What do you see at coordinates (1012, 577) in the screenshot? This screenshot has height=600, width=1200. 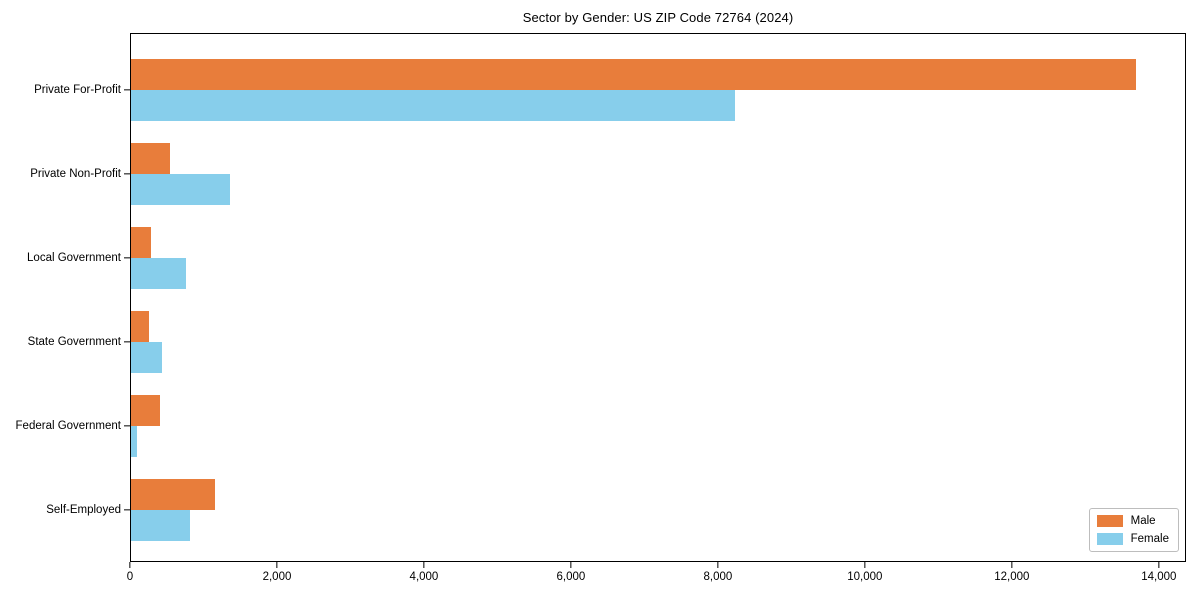 I see `x-tick-label: 12,000` at bounding box center [1012, 577].